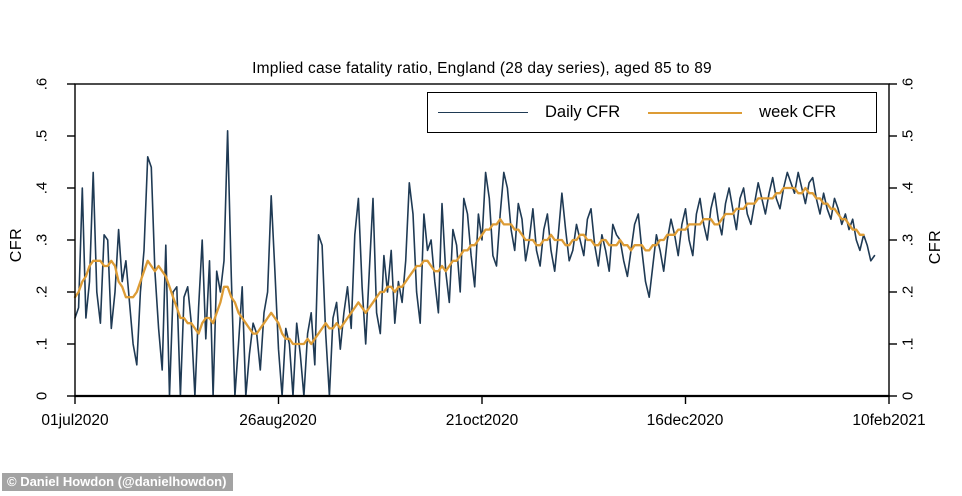  I want to click on y-tick-label-left-6: .6, so click(42, 84).